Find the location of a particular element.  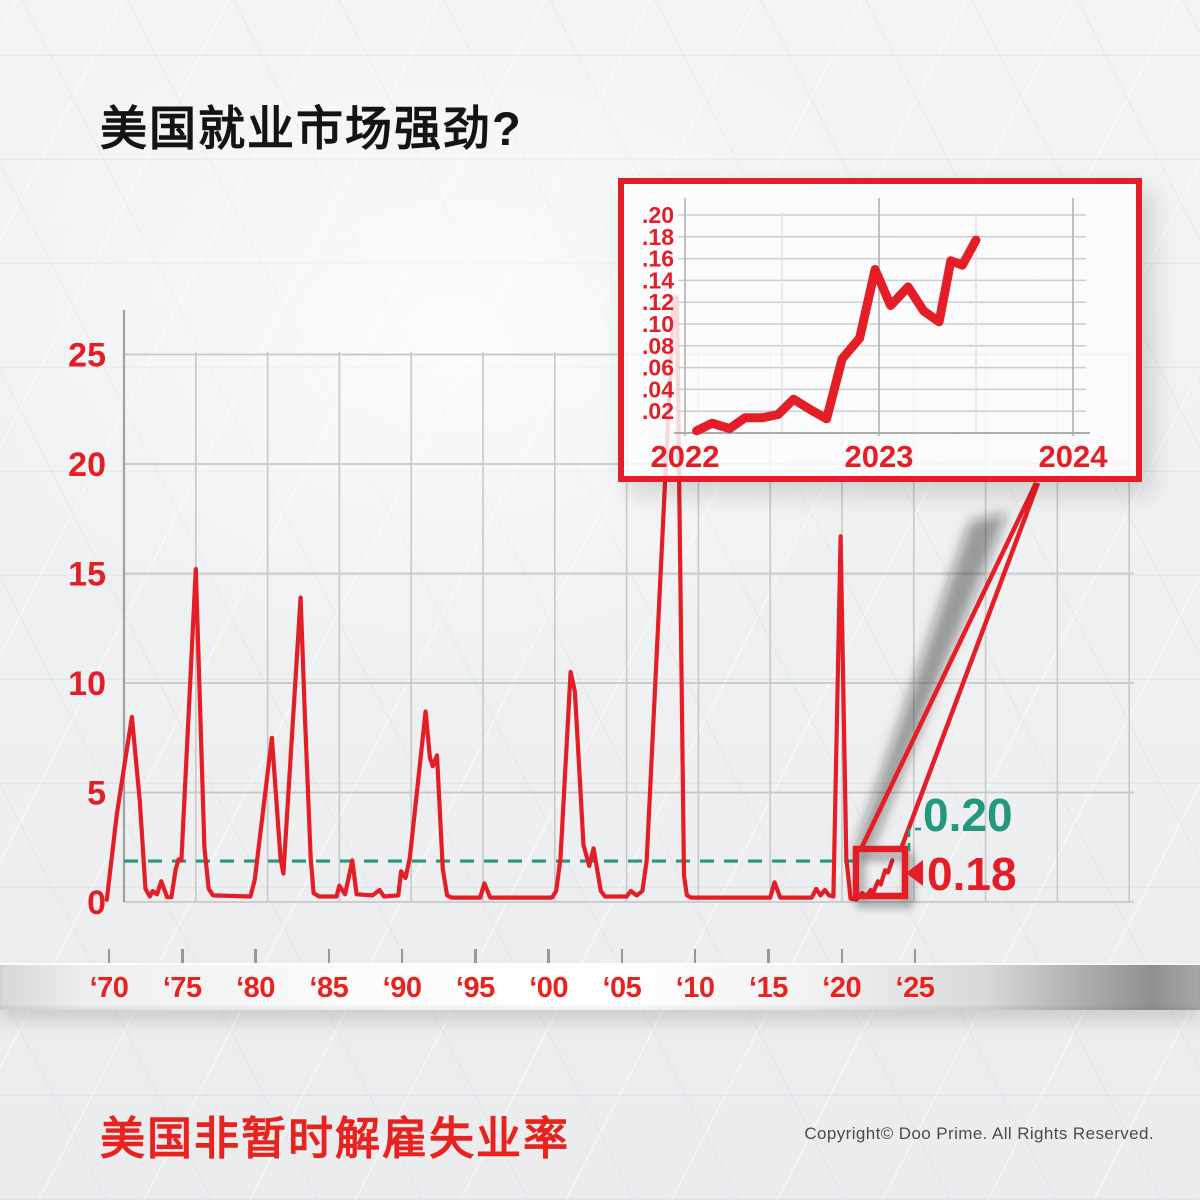

inset-y-tick-label: .16 is located at coordinates (658, 259).